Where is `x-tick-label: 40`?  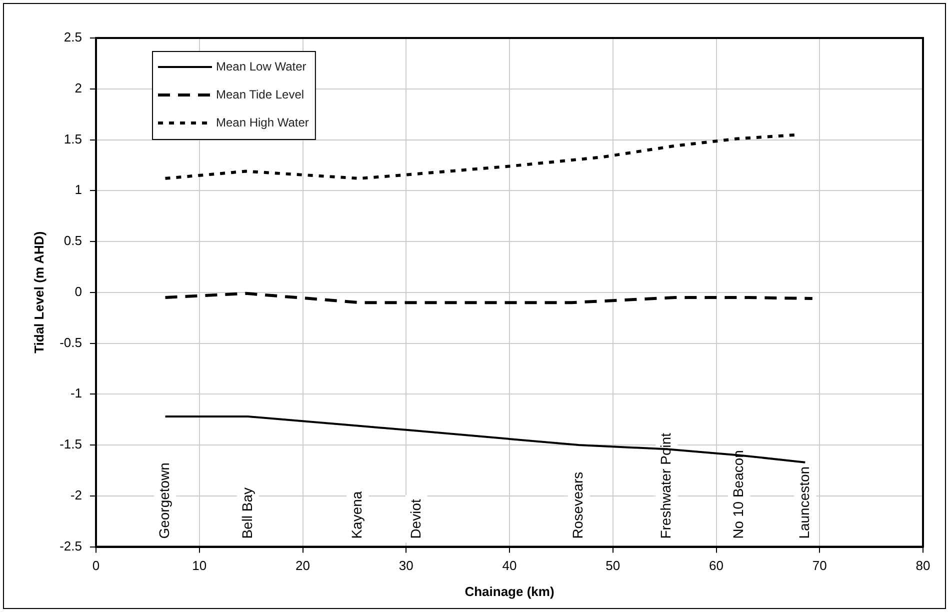
x-tick-label: 40 is located at coordinates (509, 566).